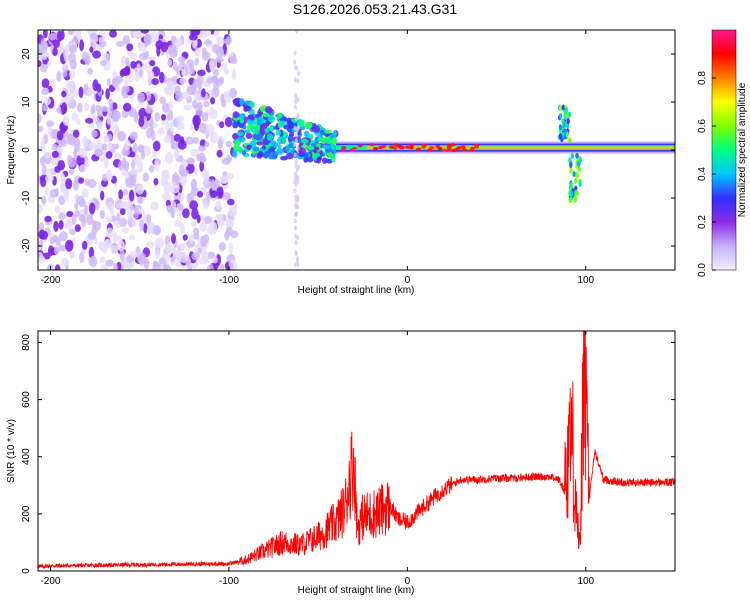 This screenshot has height=600, width=750. What do you see at coordinates (356, 590) in the screenshot?
I see `snr-x-label: Height of straight line (km)` at bounding box center [356, 590].